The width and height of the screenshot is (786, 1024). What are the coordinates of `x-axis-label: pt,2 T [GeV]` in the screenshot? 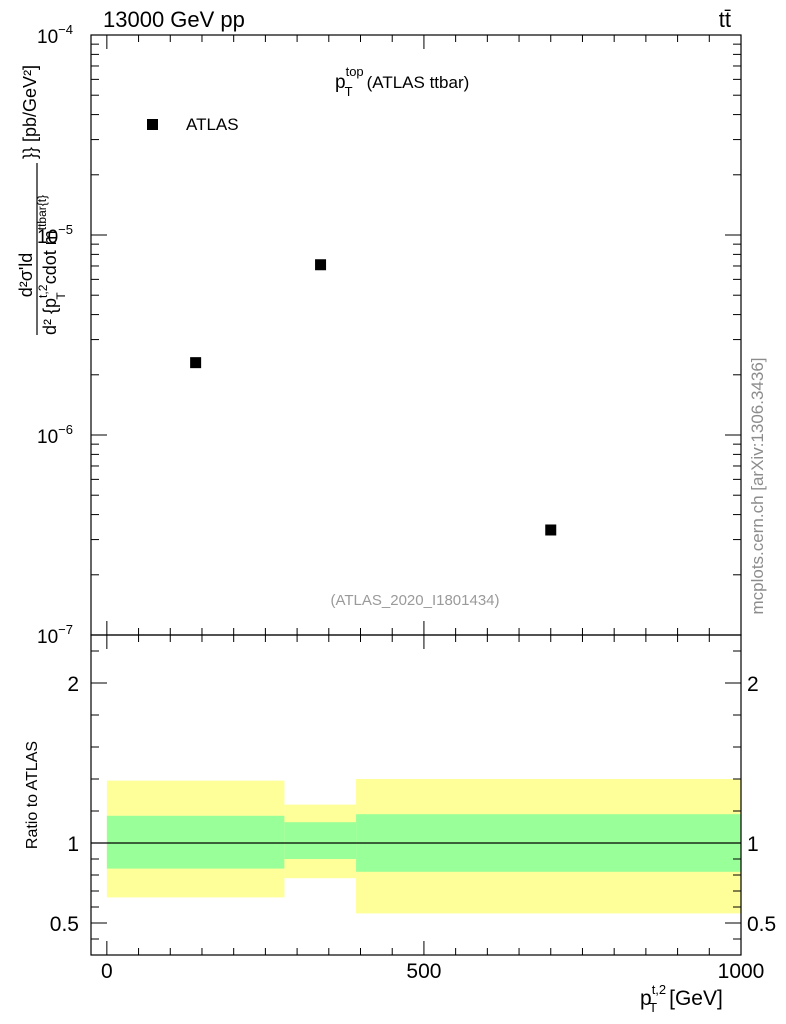 It's located at (681, 998).